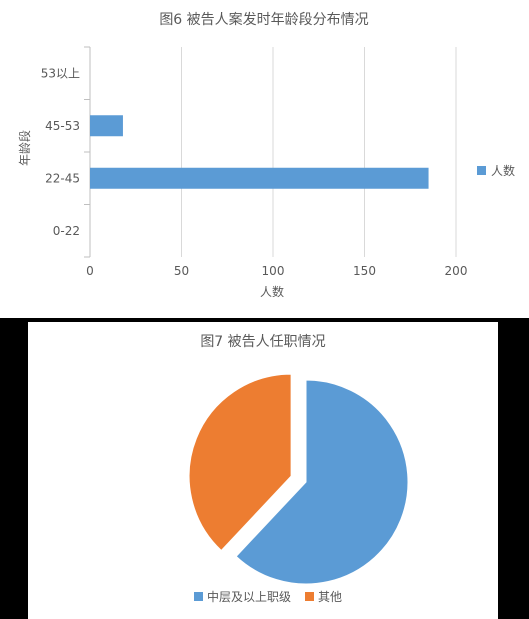 The image size is (529, 619). I want to click on x-tick-label: 100, so click(273, 271).